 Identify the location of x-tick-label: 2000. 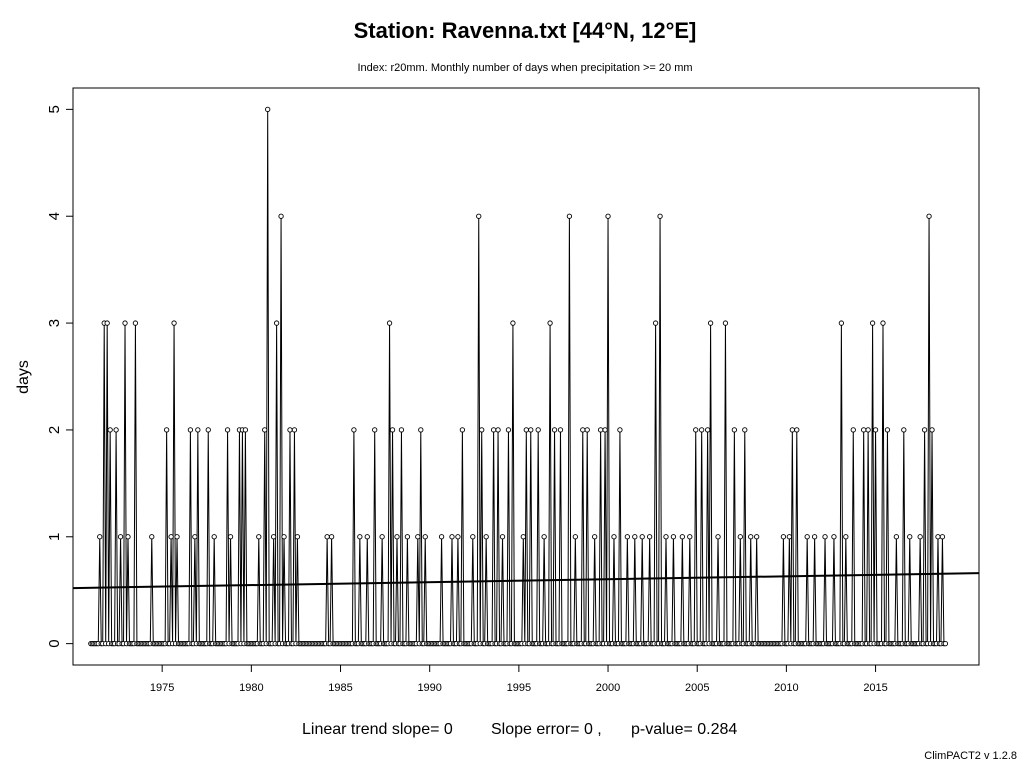
(608, 688).